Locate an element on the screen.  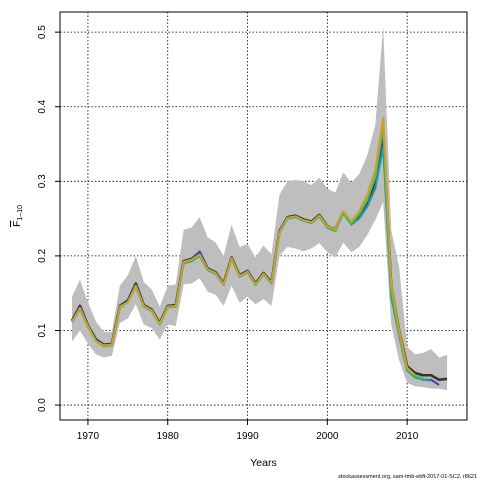
x-axis: 1970 1980 1990 2000 2010 is located at coordinates (248, 431).